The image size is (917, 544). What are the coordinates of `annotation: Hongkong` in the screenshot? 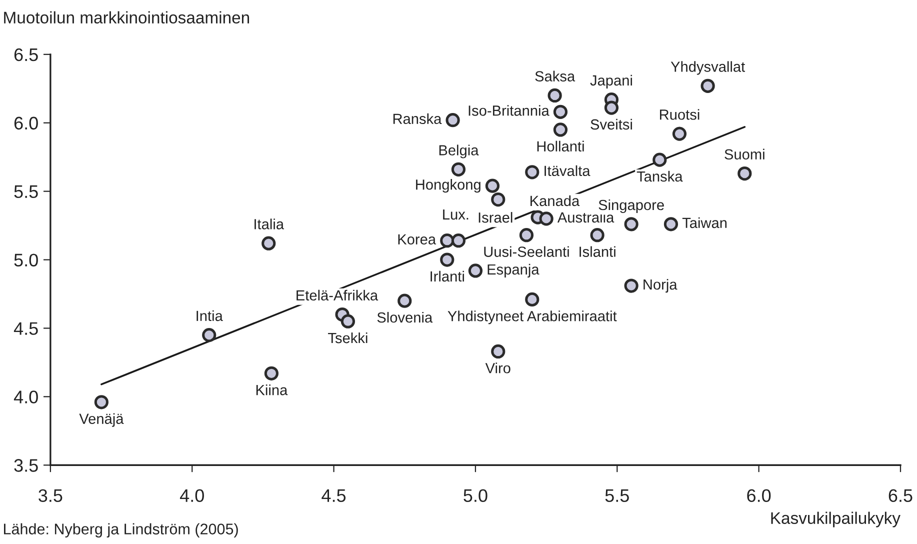 It's located at (448, 186).